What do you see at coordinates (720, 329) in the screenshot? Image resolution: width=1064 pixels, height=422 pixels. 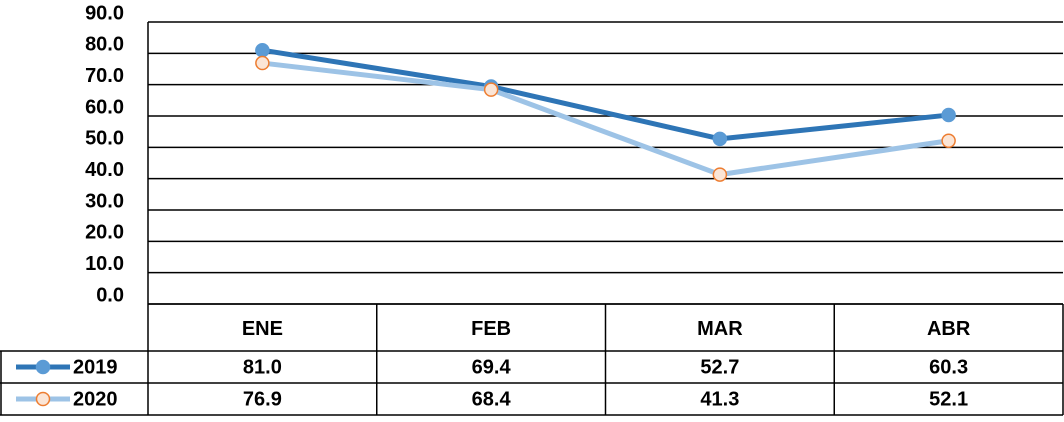 I see `x-tick-label: MAR` at bounding box center [720, 329].